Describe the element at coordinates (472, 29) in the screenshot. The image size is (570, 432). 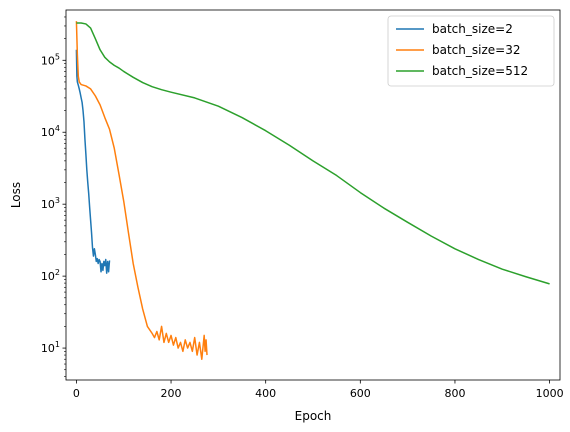
I see `legend-entry-0: batch_size=2` at that location.